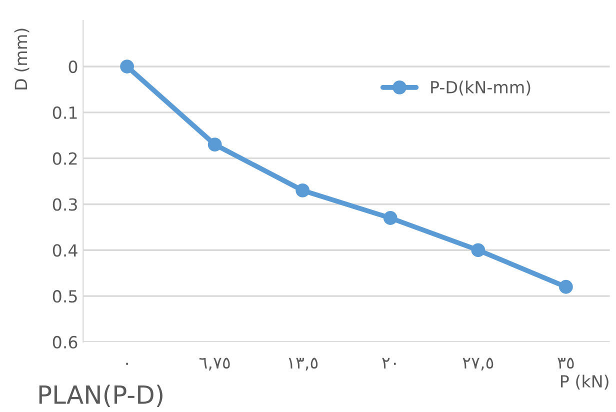  Describe the element at coordinates (64, 158) in the screenshot. I see `y-tick-label: 0.2` at that location.